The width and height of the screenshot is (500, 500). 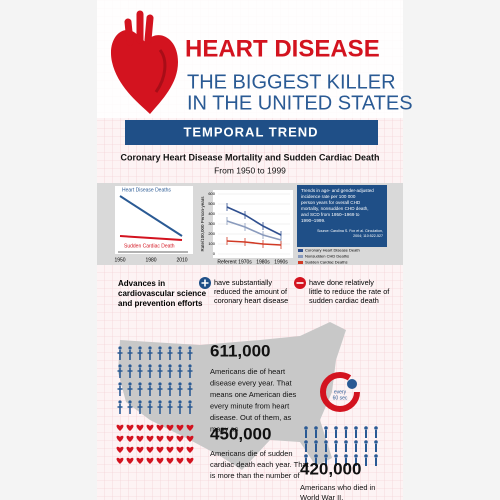 What do you see at coordinates (181, 260) in the screenshot?
I see `mini-year: 2010` at bounding box center [181, 260].